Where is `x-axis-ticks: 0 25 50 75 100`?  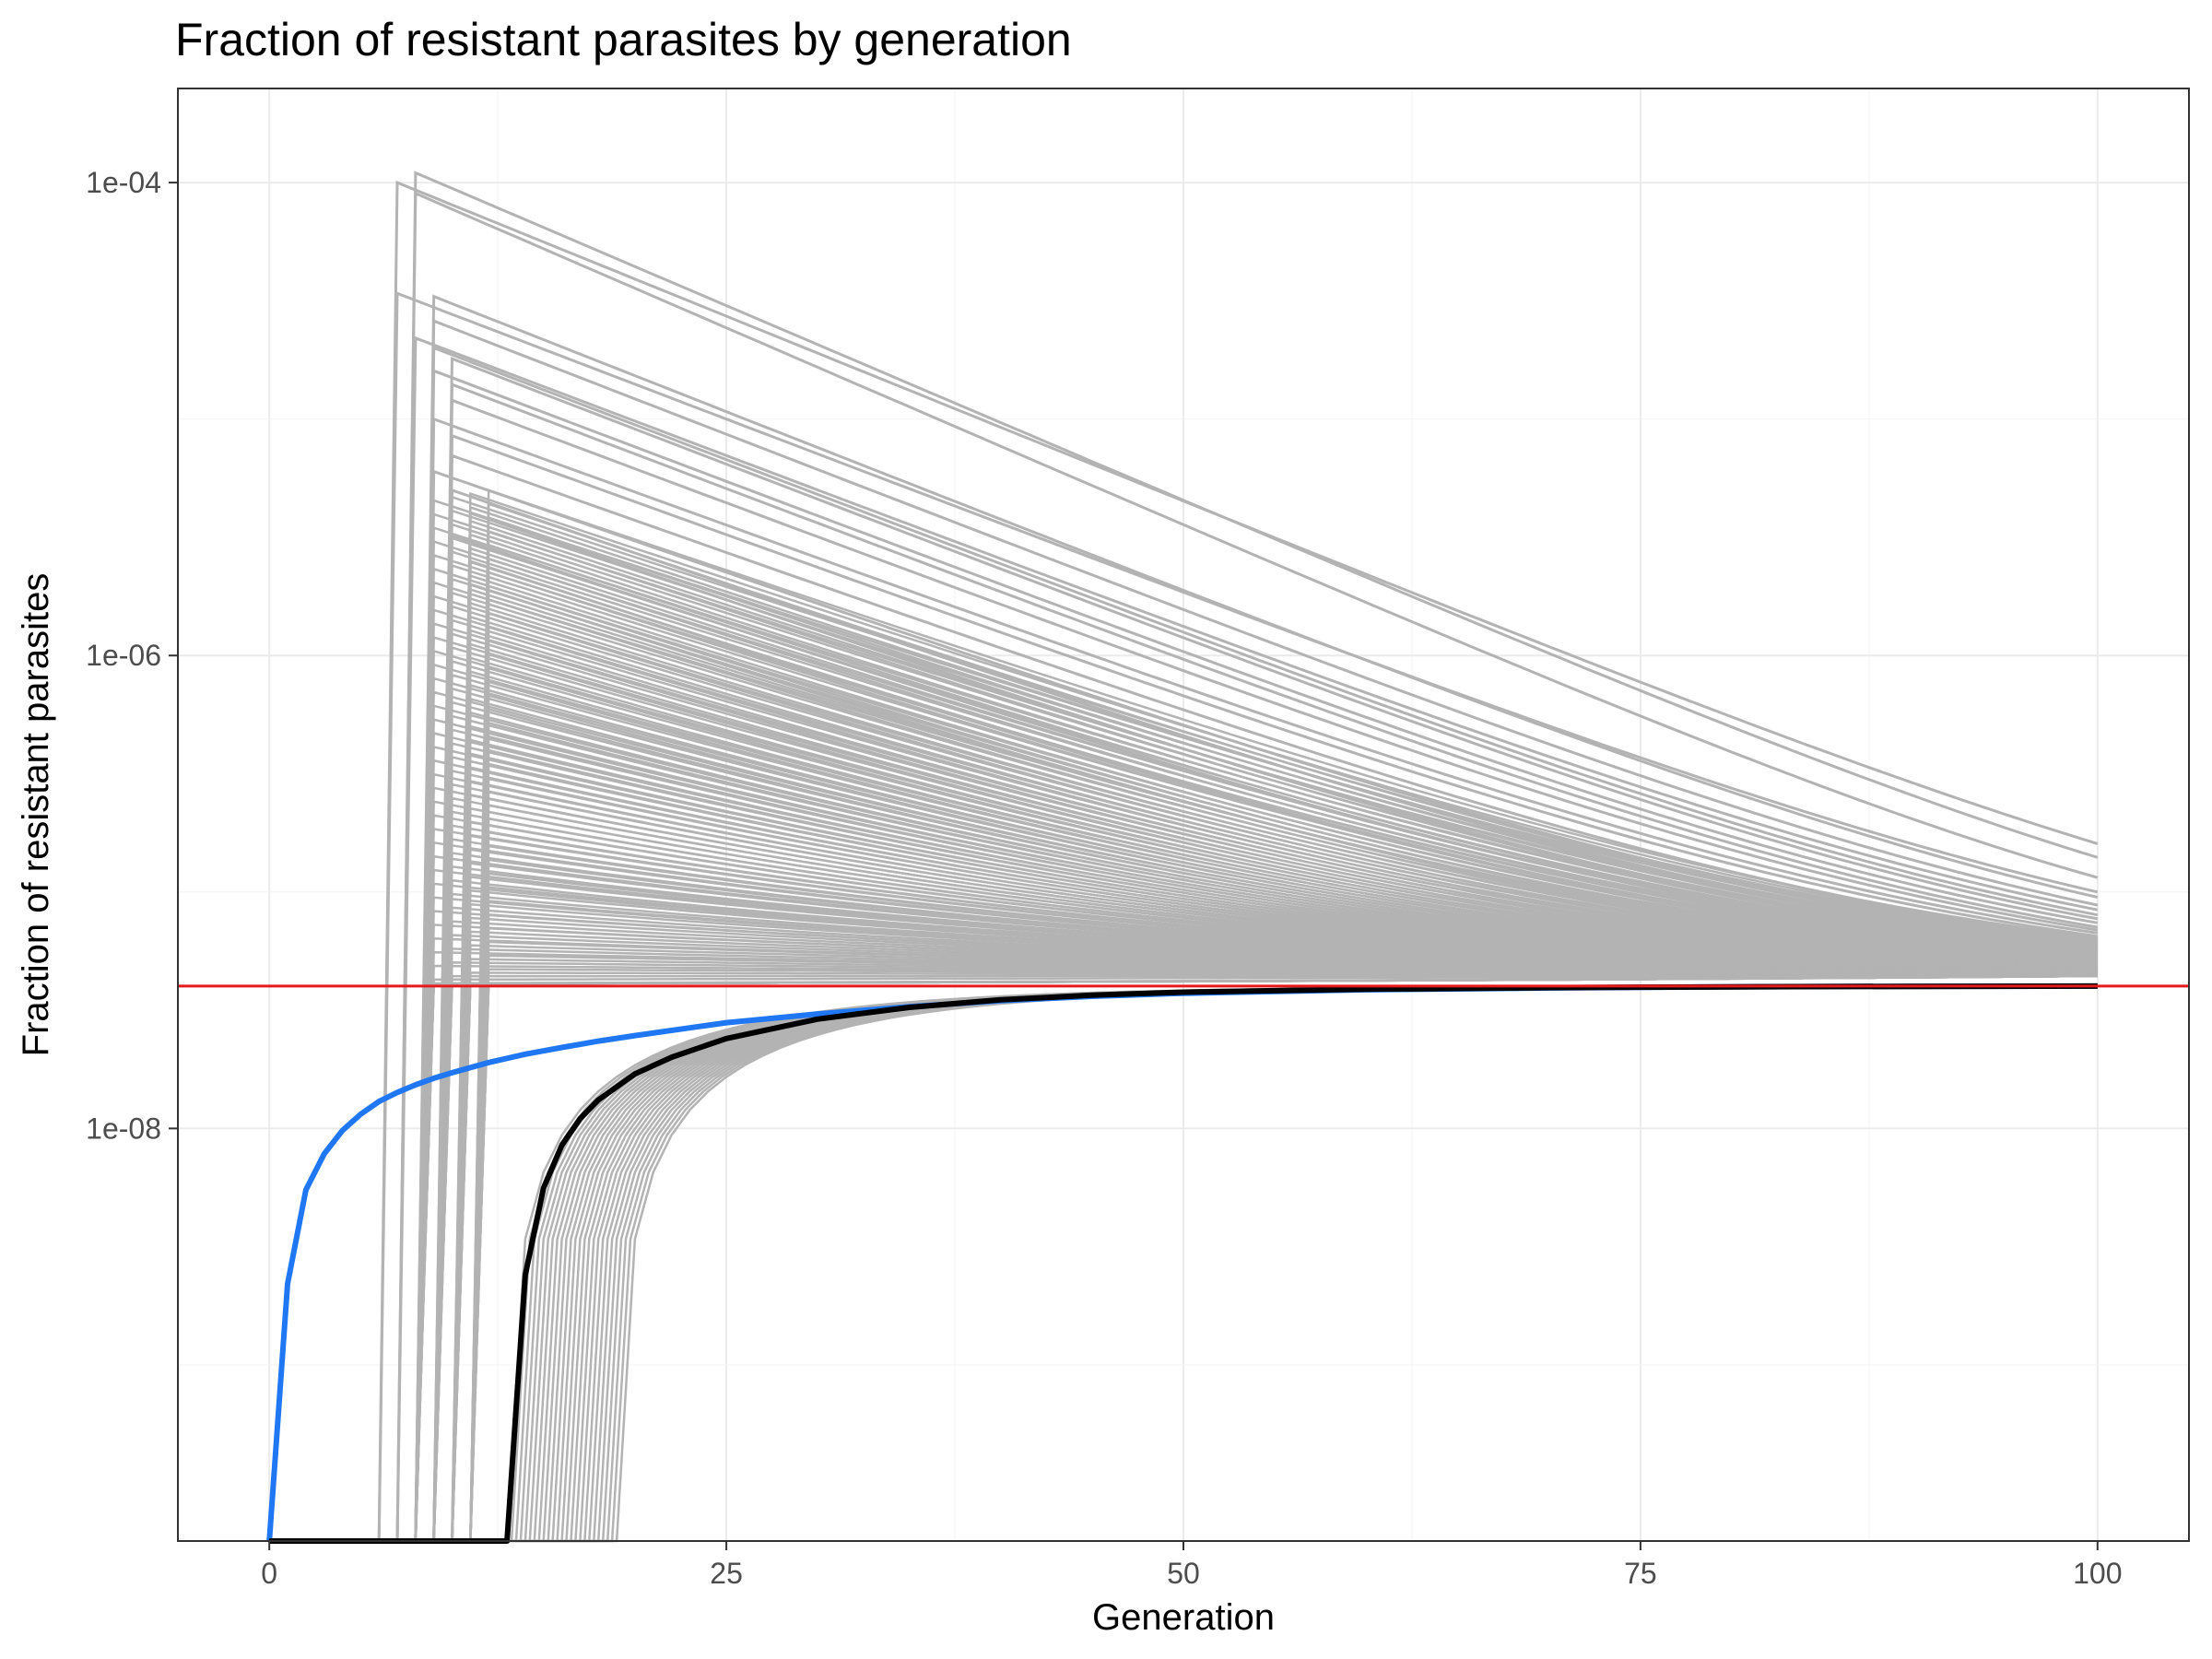
x-axis-ticks: 0 25 50 75 100 is located at coordinates (1192, 1565).